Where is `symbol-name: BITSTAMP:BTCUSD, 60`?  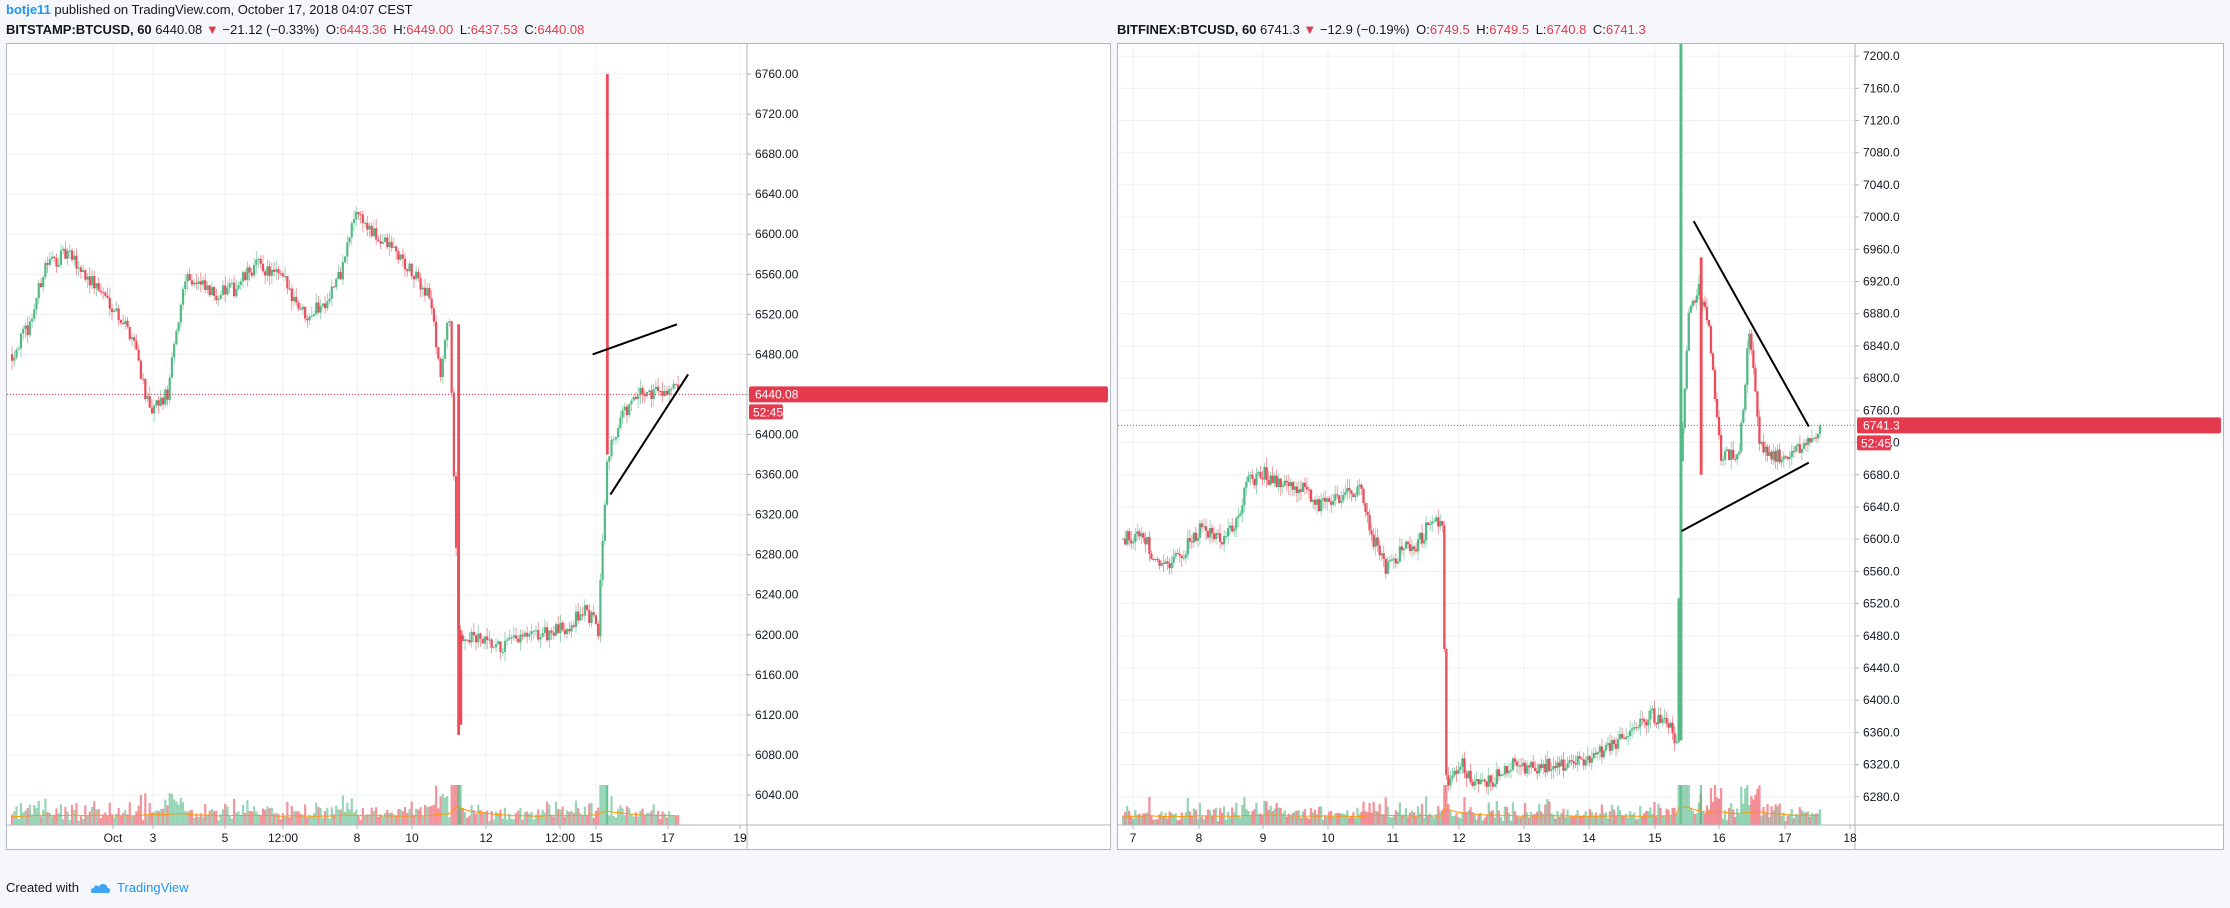 symbol-name: BITSTAMP:BTCUSD, 60 is located at coordinates (79, 29).